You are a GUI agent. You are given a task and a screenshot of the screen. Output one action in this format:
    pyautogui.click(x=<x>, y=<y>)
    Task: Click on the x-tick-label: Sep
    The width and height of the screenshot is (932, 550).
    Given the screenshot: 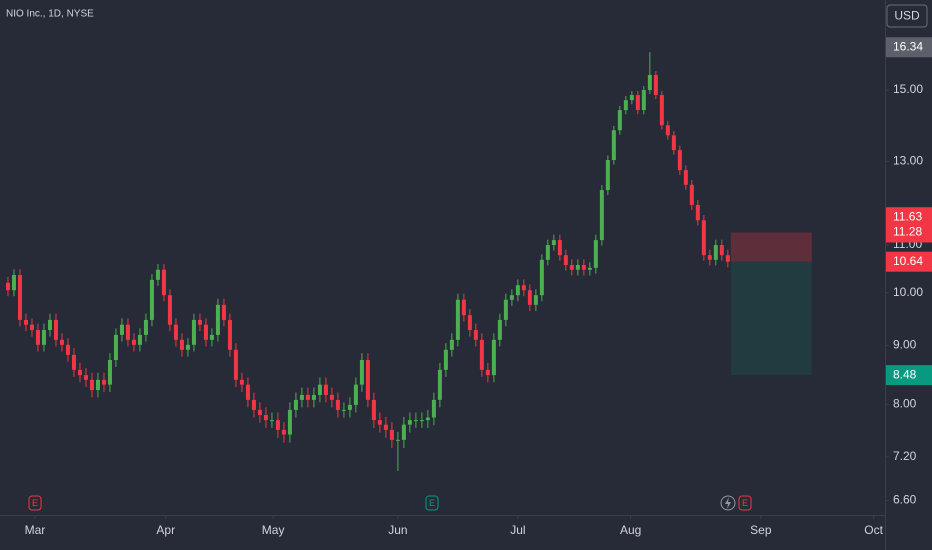 What is the action you would take?
    pyautogui.click(x=761, y=530)
    